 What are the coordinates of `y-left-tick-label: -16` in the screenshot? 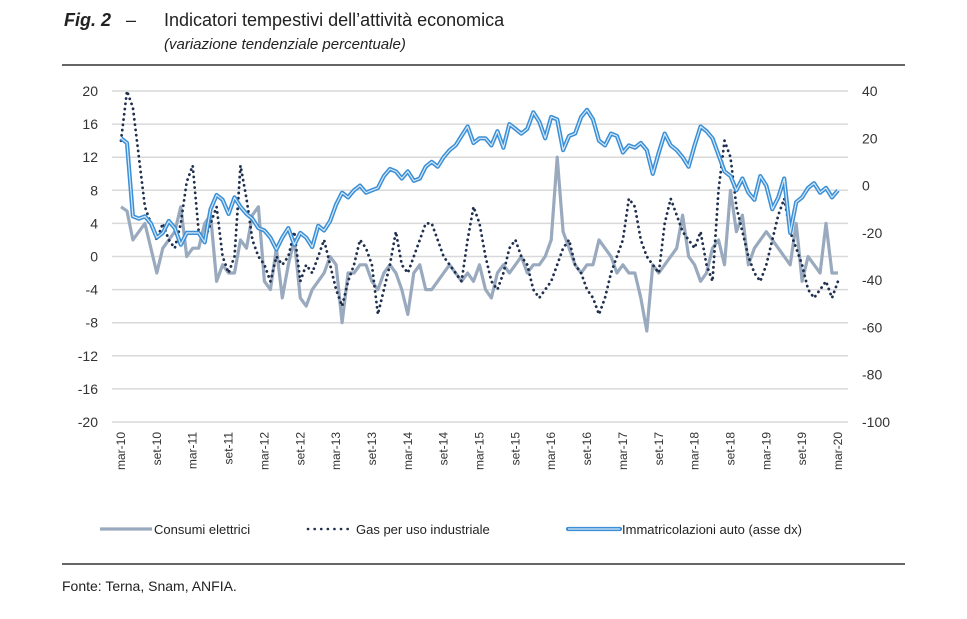 It's located at (88, 389).